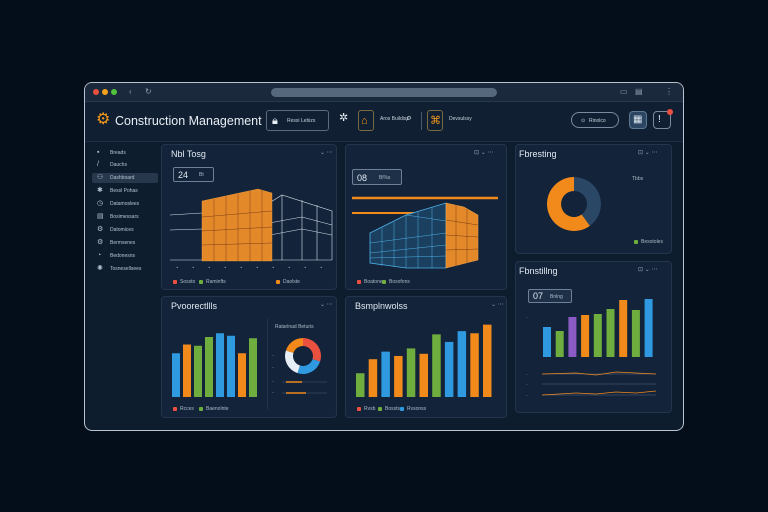 This screenshot has height=512, width=768. What do you see at coordinates (638, 179) in the screenshot?
I see `donut-label: Tbbs` at bounding box center [638, 179].